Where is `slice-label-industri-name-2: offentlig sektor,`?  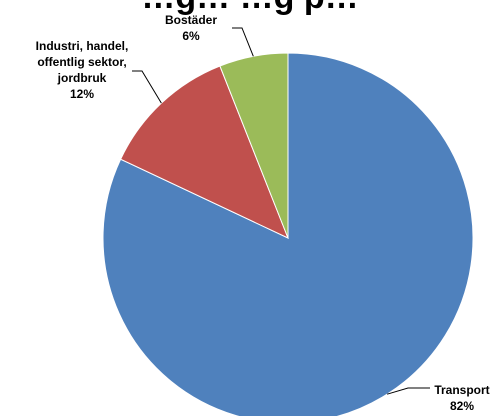 slice-label-industri-name-2: offentlig sektor, is located at coordinates (82, 62).